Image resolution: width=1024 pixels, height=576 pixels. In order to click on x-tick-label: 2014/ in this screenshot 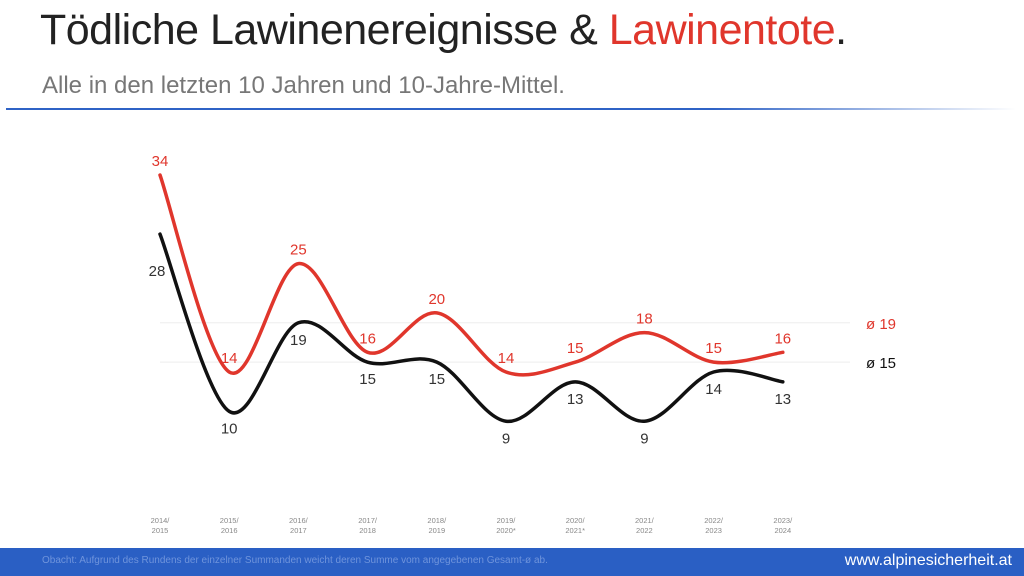, I will do `click(161, 520)`.